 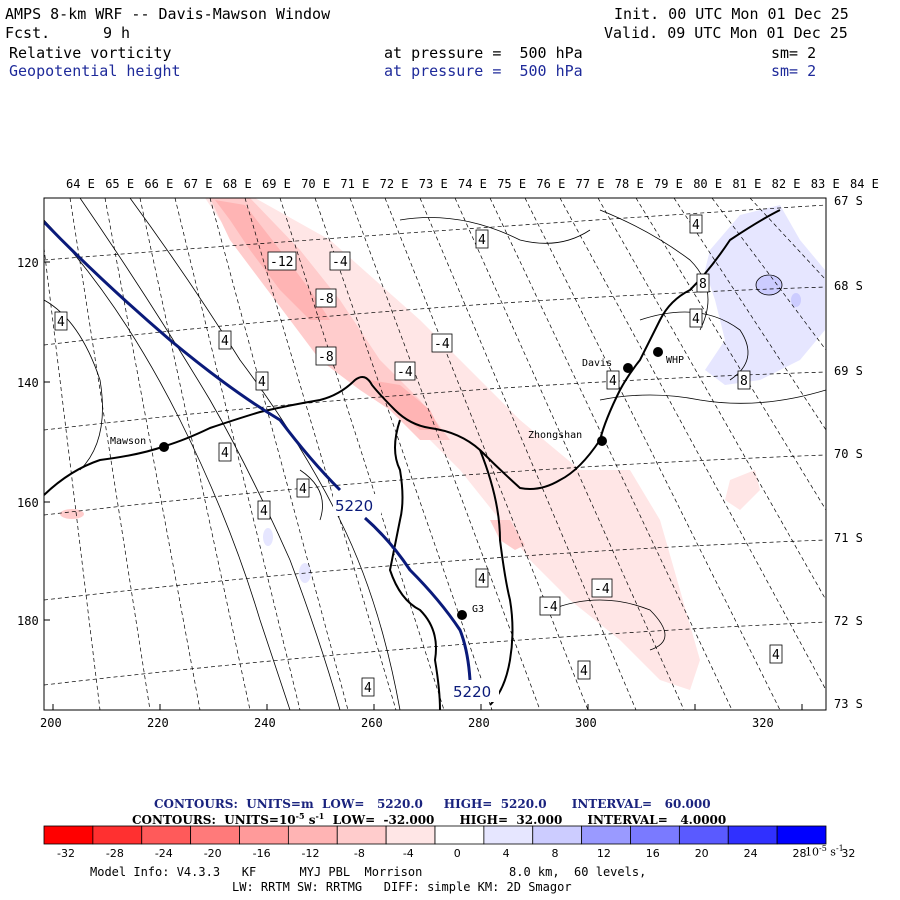 I want to click on y-tick-label: 180, so click(x=28, y=621).